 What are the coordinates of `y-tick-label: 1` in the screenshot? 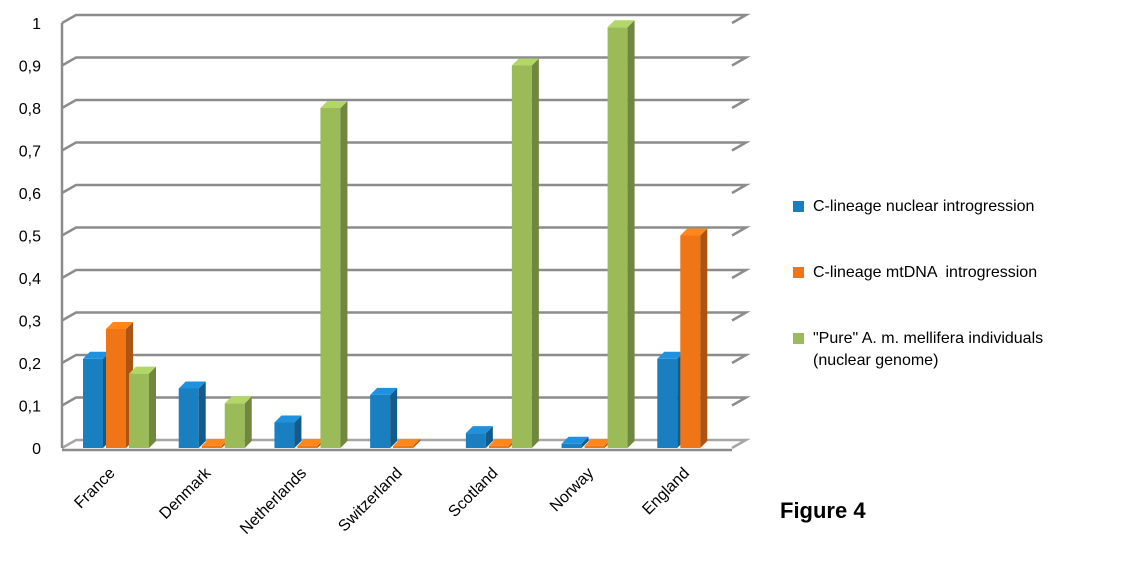 It's located at (36, 24).